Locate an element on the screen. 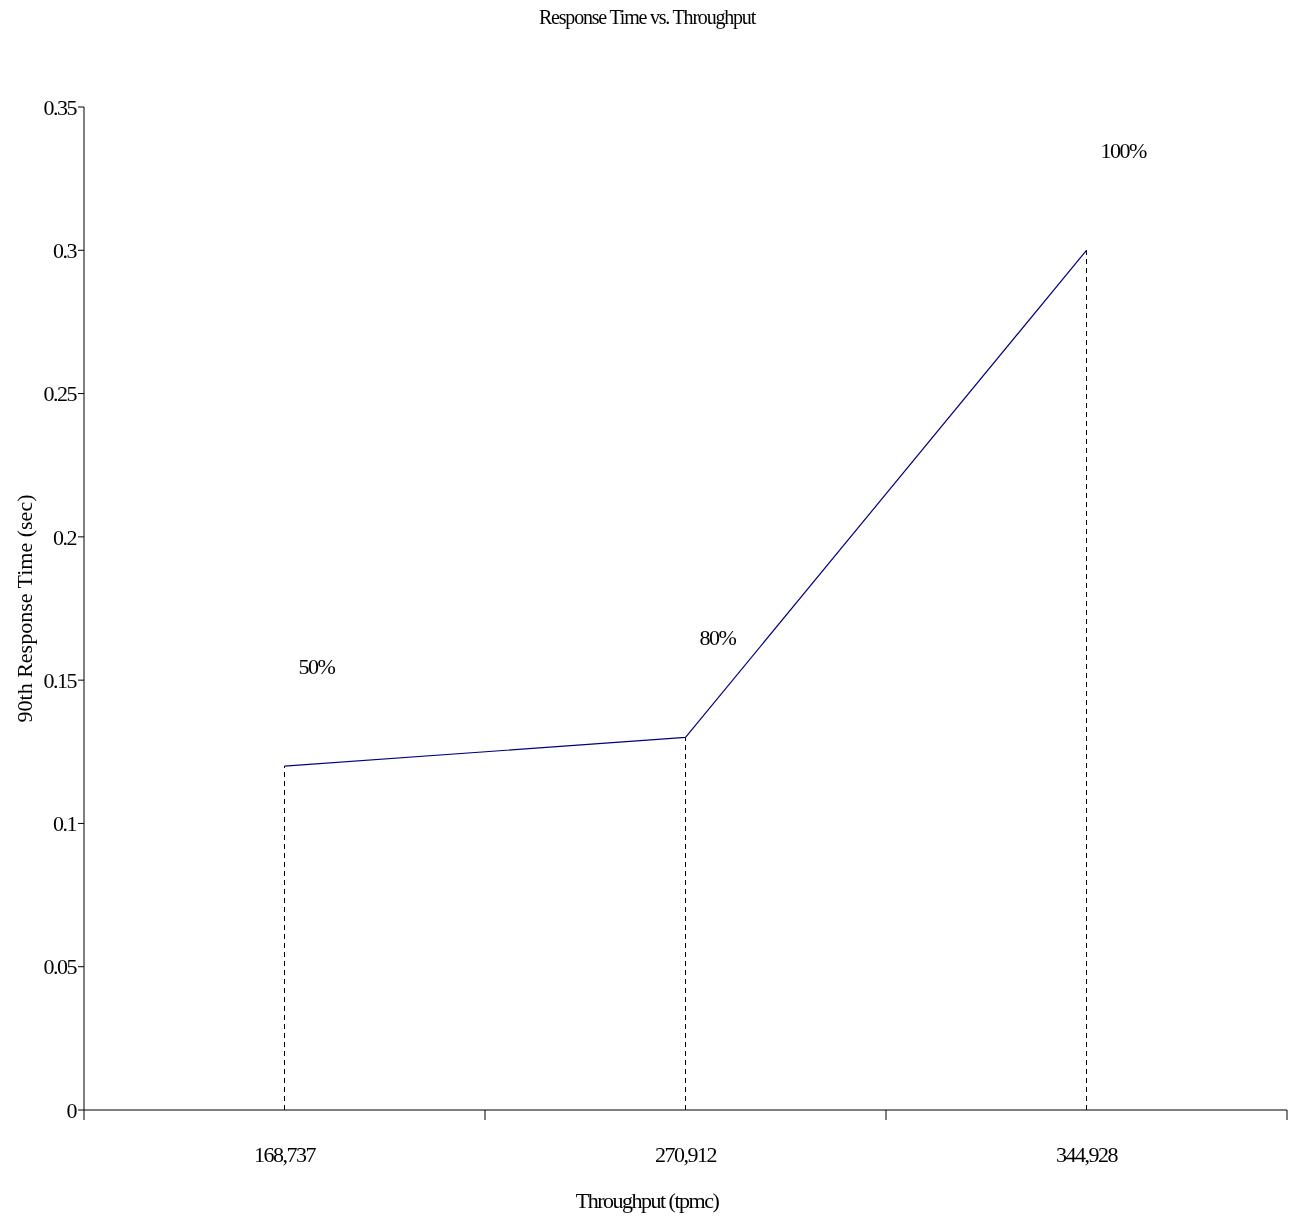 This screenshot has height=1219, width=1294. x-tick-label: 270,912 is located at coordinates (686, 1154).